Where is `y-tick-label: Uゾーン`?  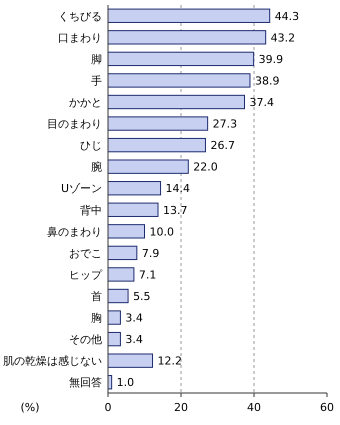
y-tick-label: Uゾーン is located at coordinates (81, 189).